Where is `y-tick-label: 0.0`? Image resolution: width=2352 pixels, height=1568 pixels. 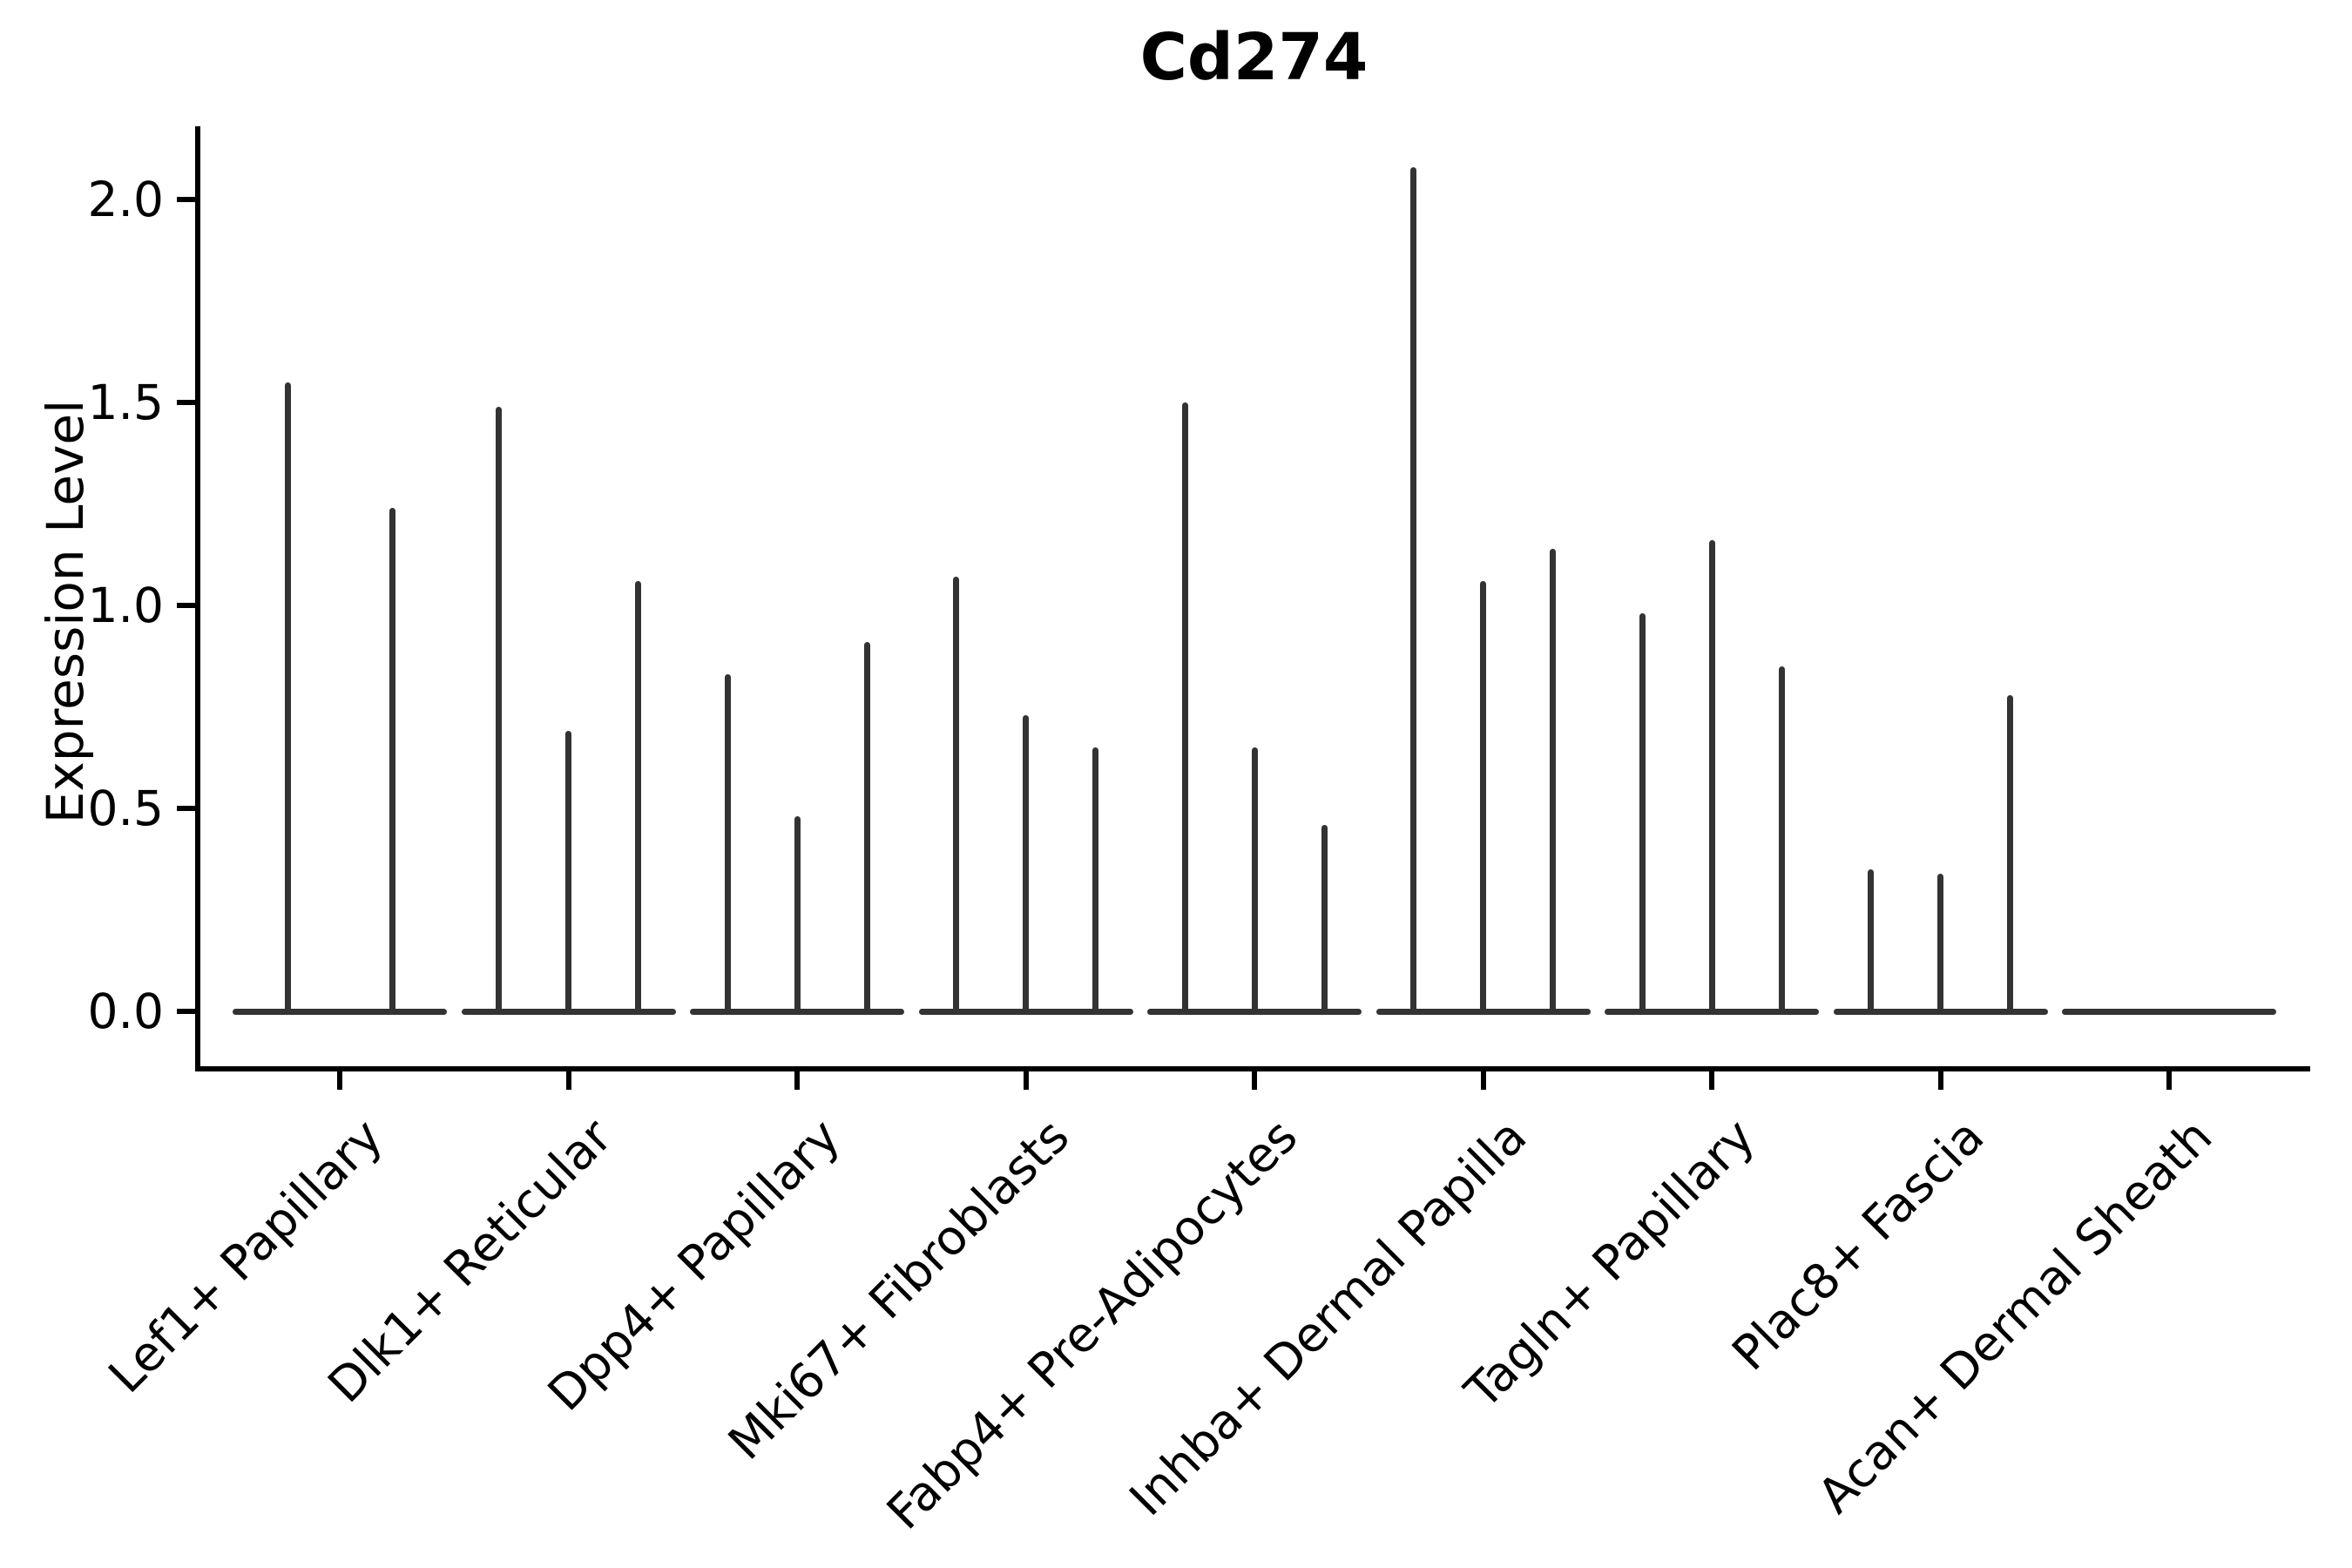
y-tick-label: 0.0 is located at coordinates (125, 1011).